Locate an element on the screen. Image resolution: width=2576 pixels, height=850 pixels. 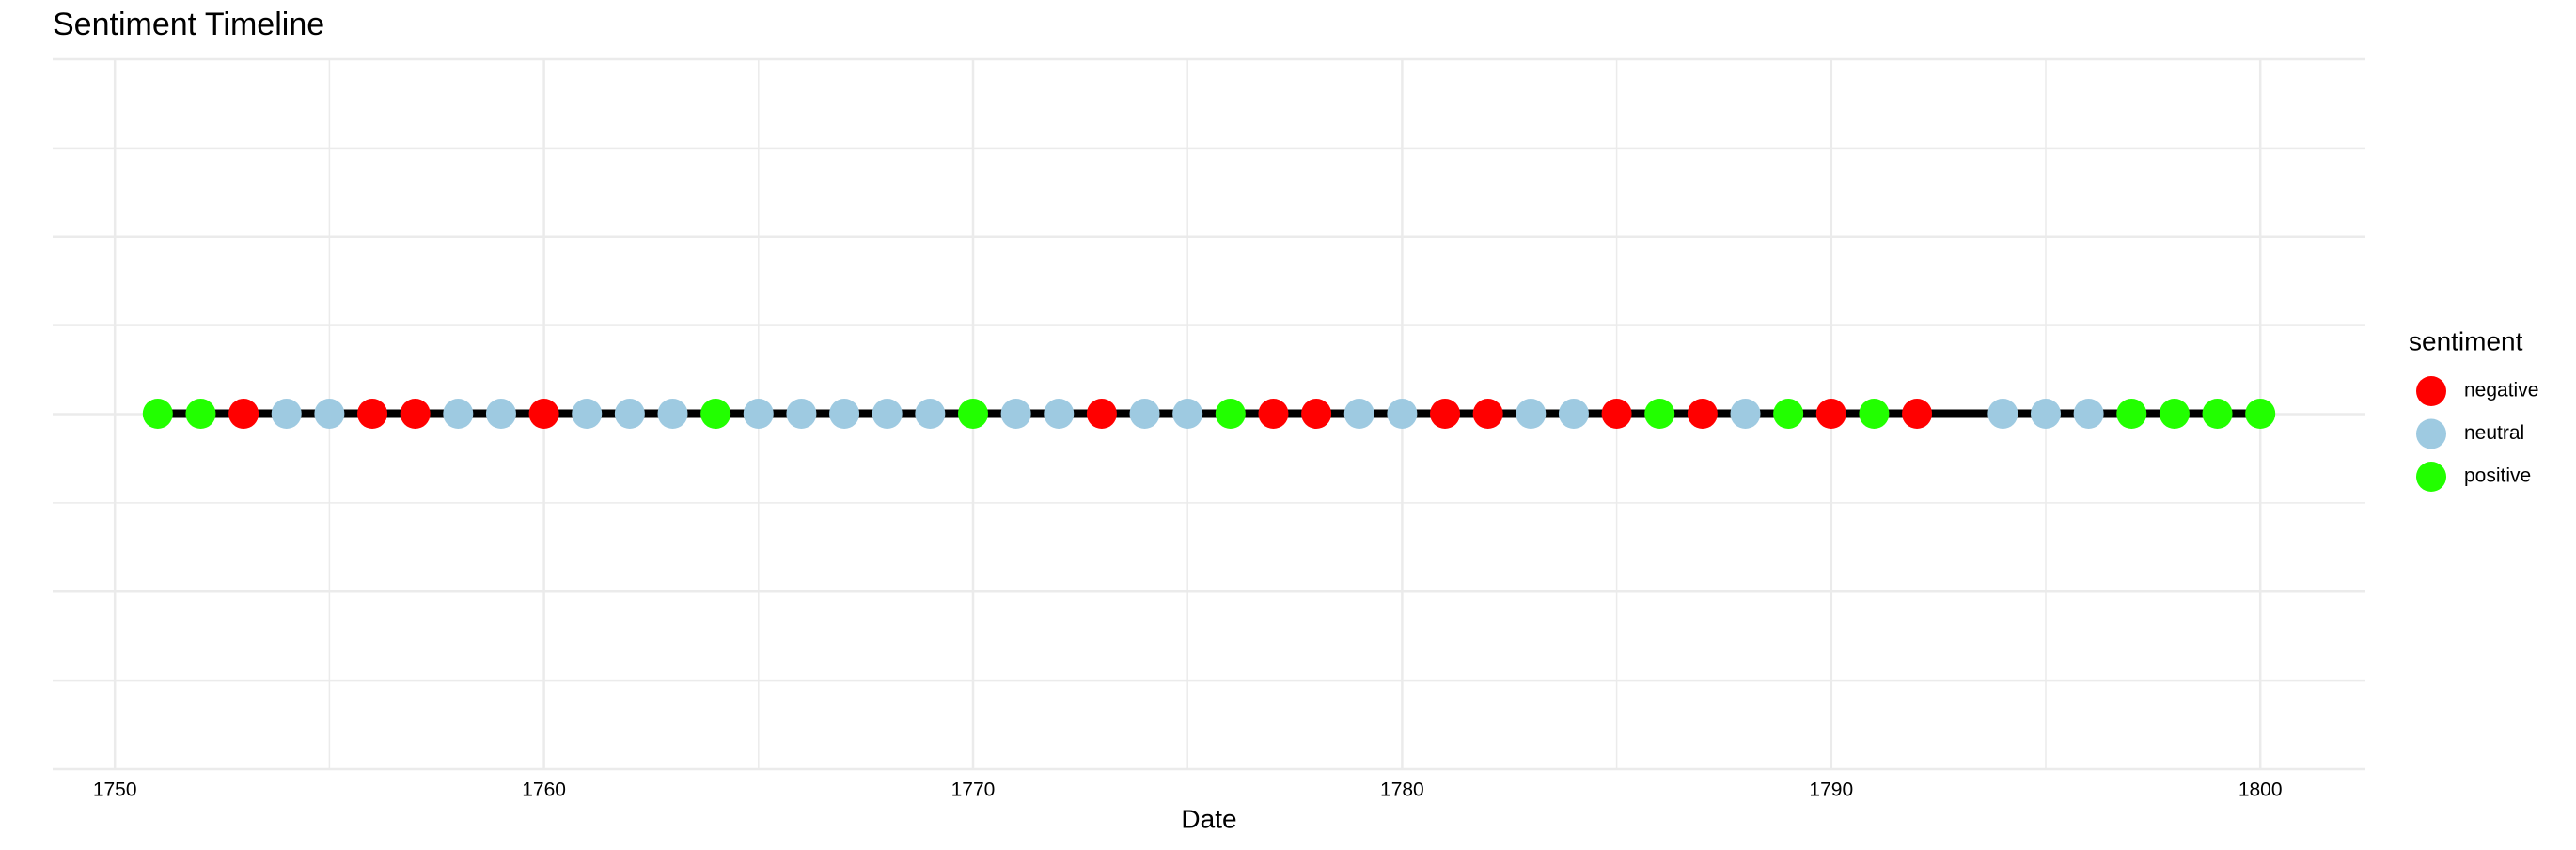
legend-label: negative is located at coordinates (2501, 390).